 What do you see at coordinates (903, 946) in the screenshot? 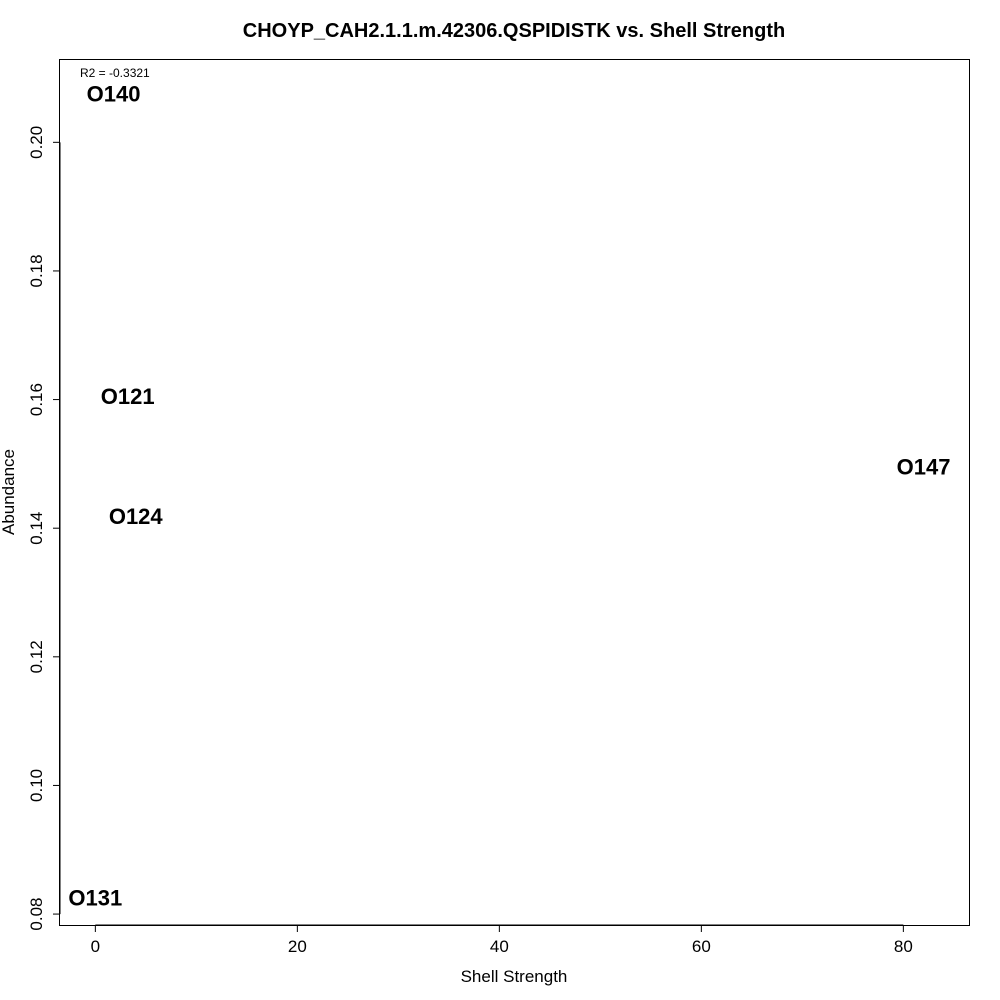
I see `x-tick-label: 80` at bounding box center [903, 946].